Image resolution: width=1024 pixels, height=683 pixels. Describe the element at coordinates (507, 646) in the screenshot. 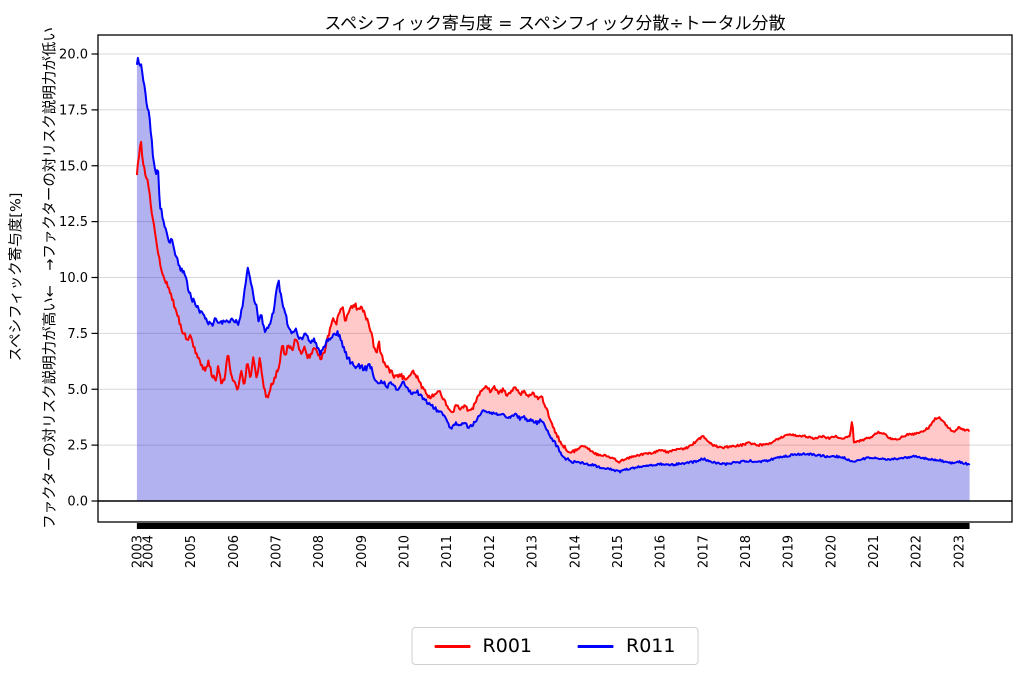

I see `legend-label-r001: R001` at that location.